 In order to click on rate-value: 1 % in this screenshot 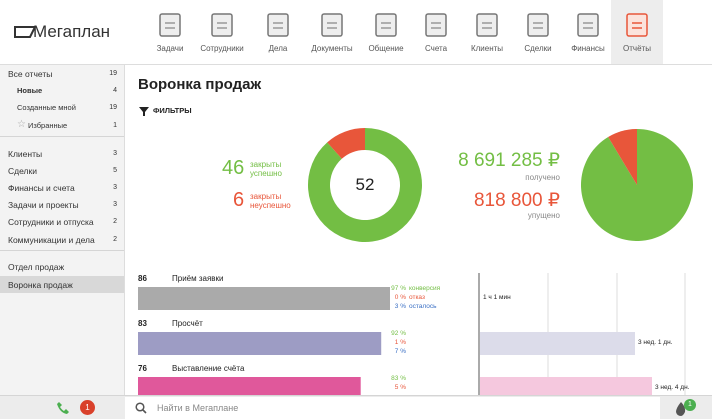, I will do `click(400, 342)`.